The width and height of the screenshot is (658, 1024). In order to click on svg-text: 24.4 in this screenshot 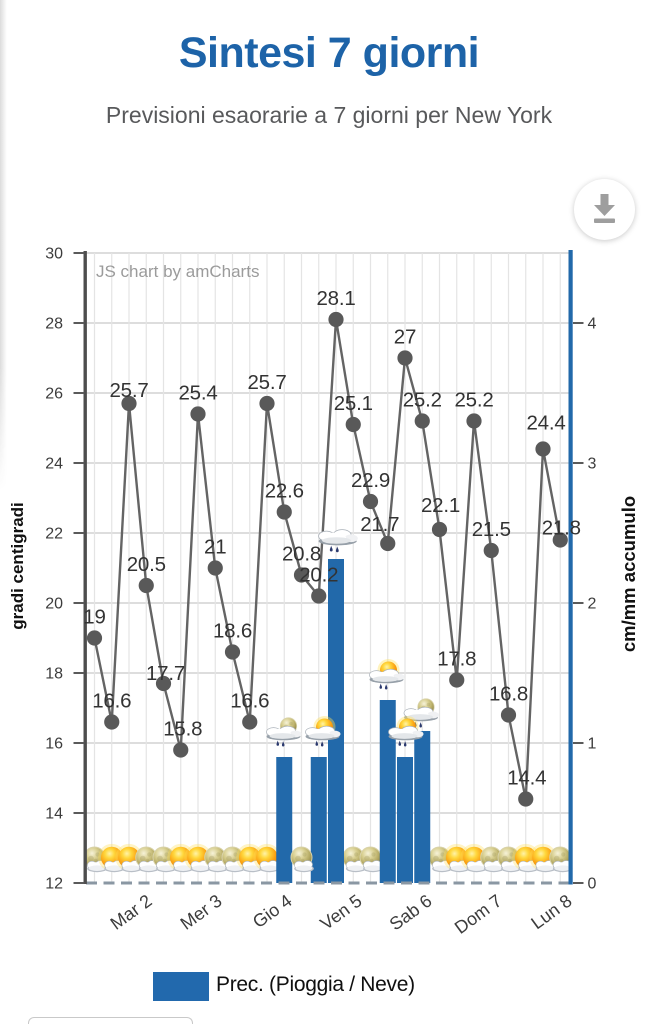, I will do `click(545, 422)`.